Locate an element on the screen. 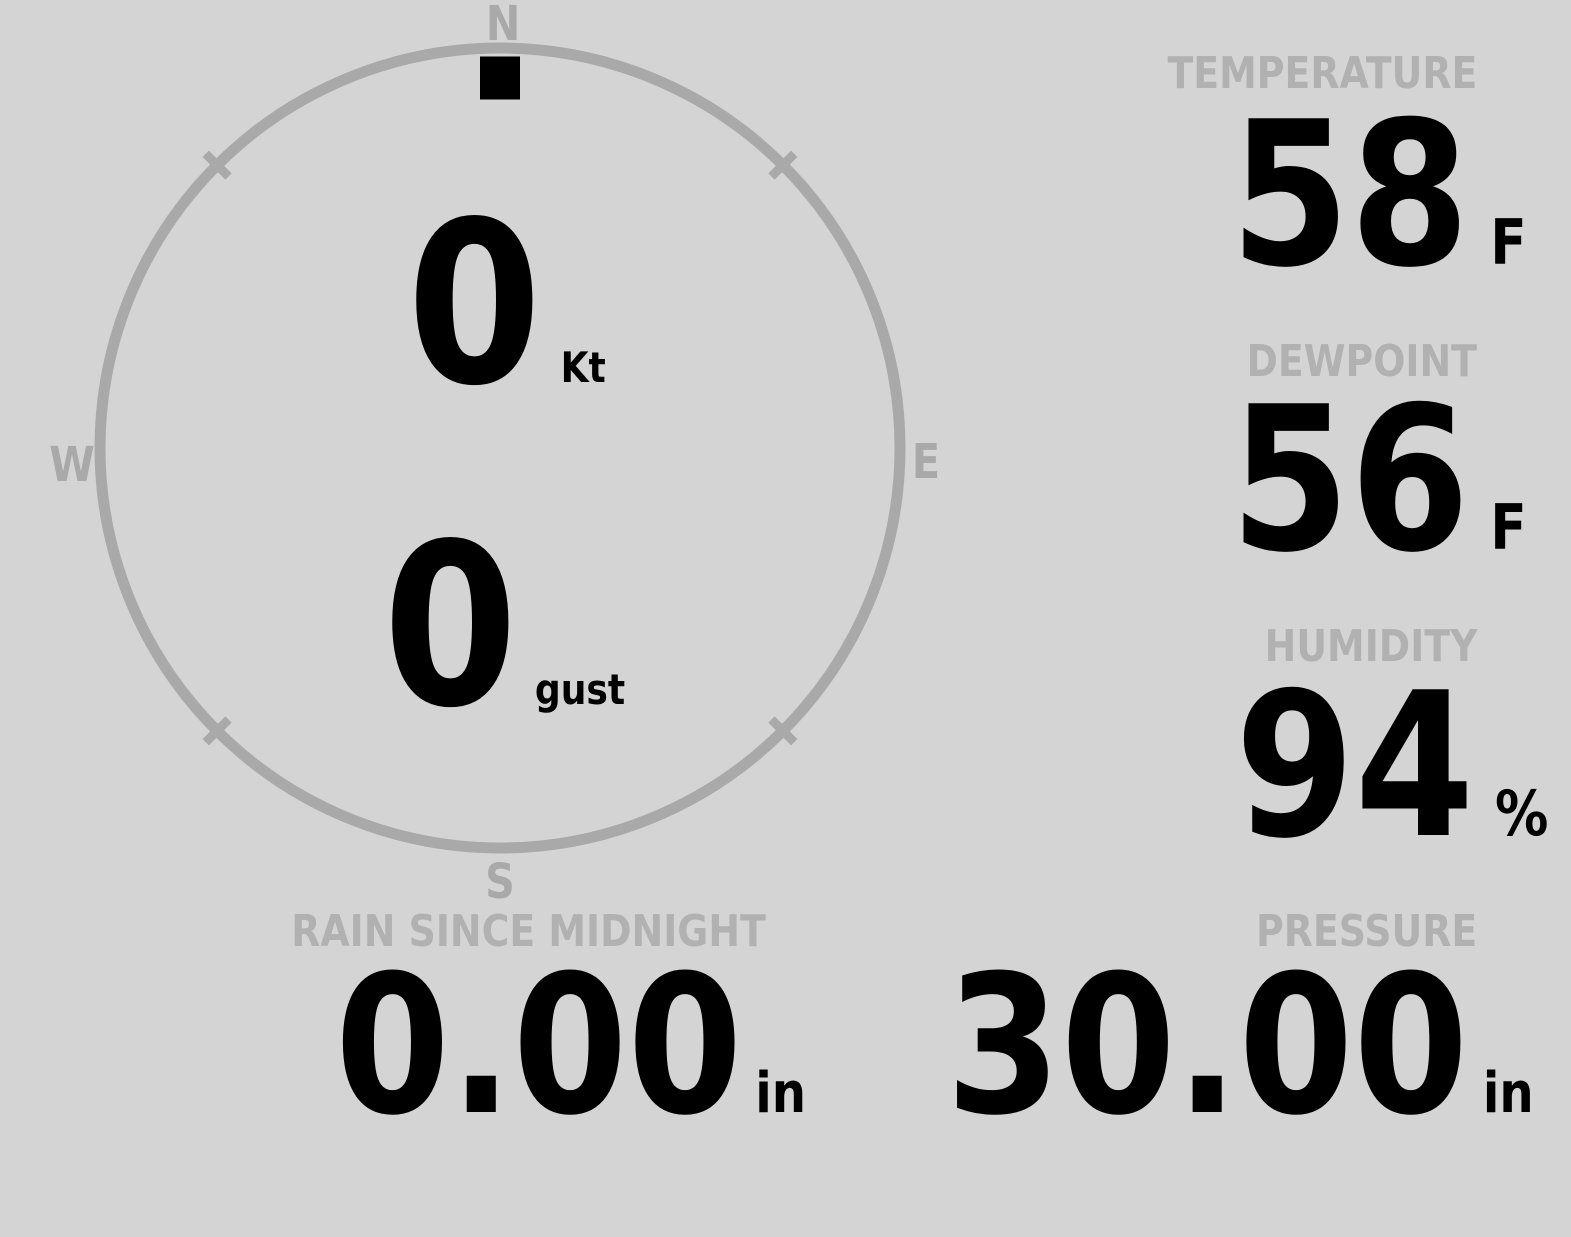 Image resolution: width=1571 pixels, height=1237 pixels. wind-speed-unit: Kt is located at coordinates (583, 367).